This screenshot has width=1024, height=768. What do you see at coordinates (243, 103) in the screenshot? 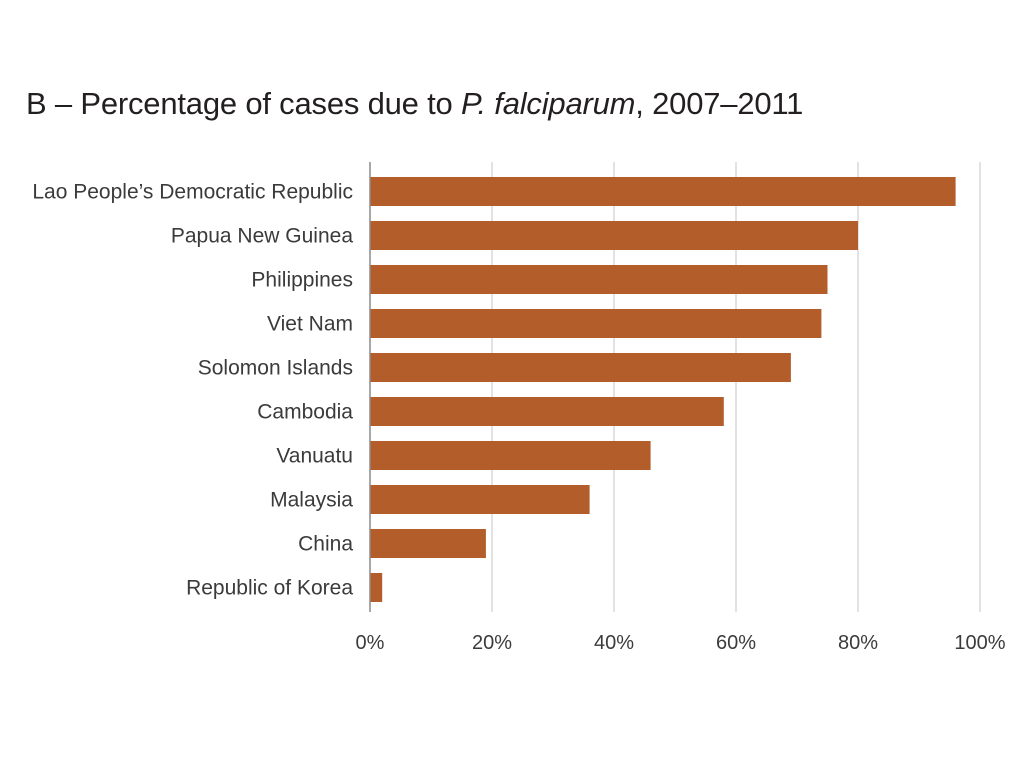
I see `chart-title-prefix: B – Percentage of cases due to` at bounding box center [243, 103].